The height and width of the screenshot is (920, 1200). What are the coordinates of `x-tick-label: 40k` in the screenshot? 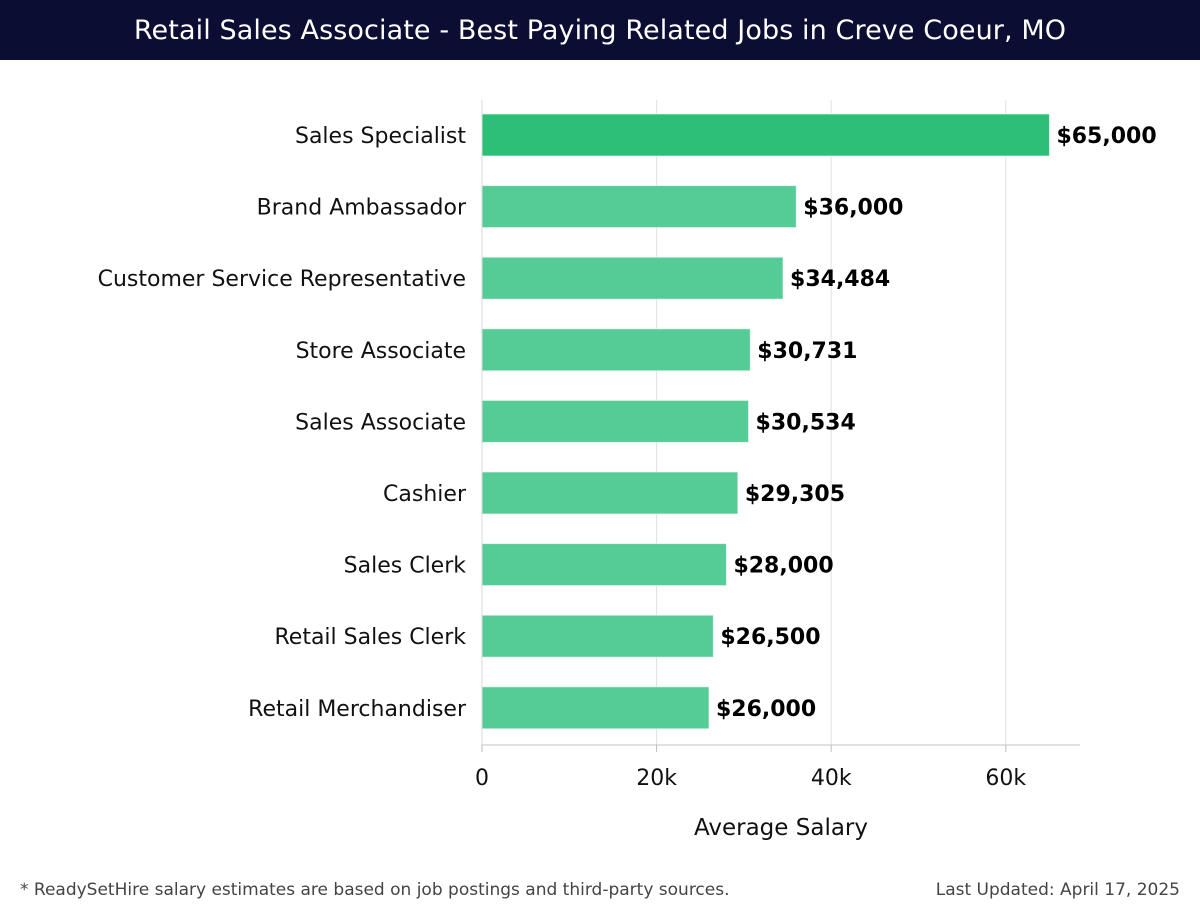 It's located at (831, 778).